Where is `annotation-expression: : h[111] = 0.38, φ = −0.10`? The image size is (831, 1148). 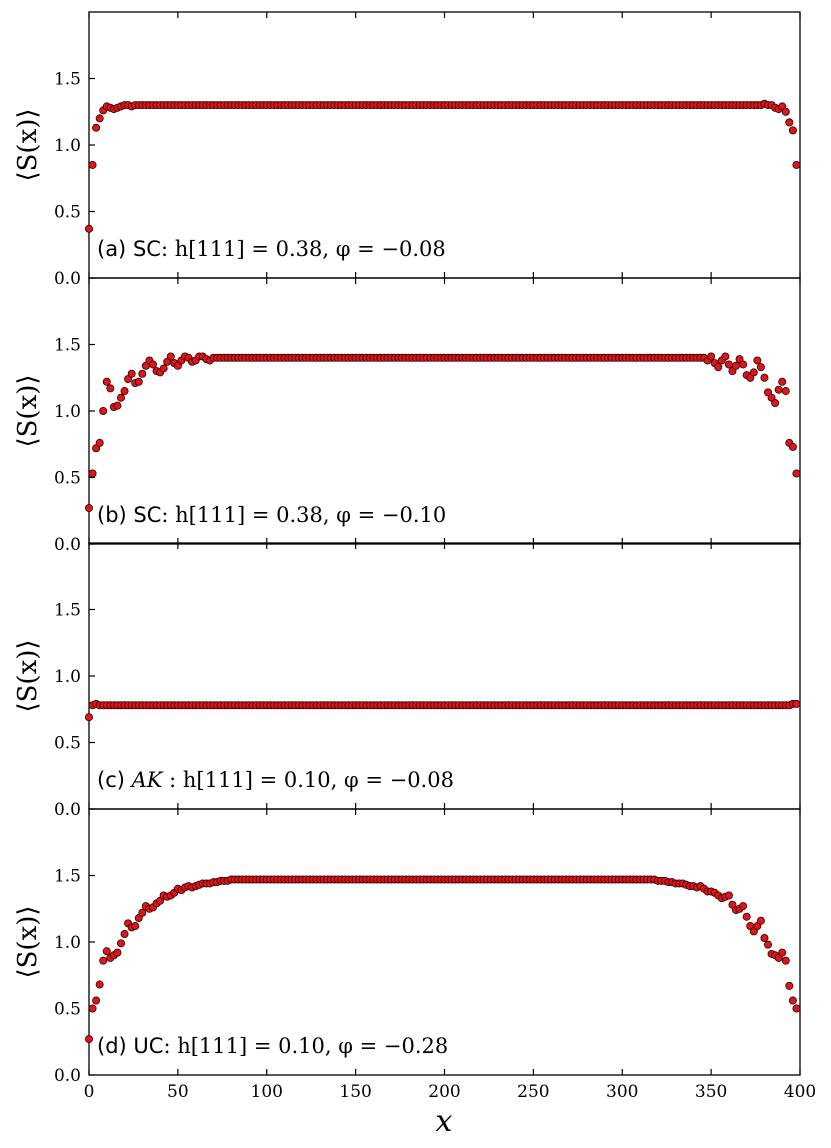 annotation-expression: : h[111] = 0.38, φ = −0.10 is located at coordinates (303, 515).